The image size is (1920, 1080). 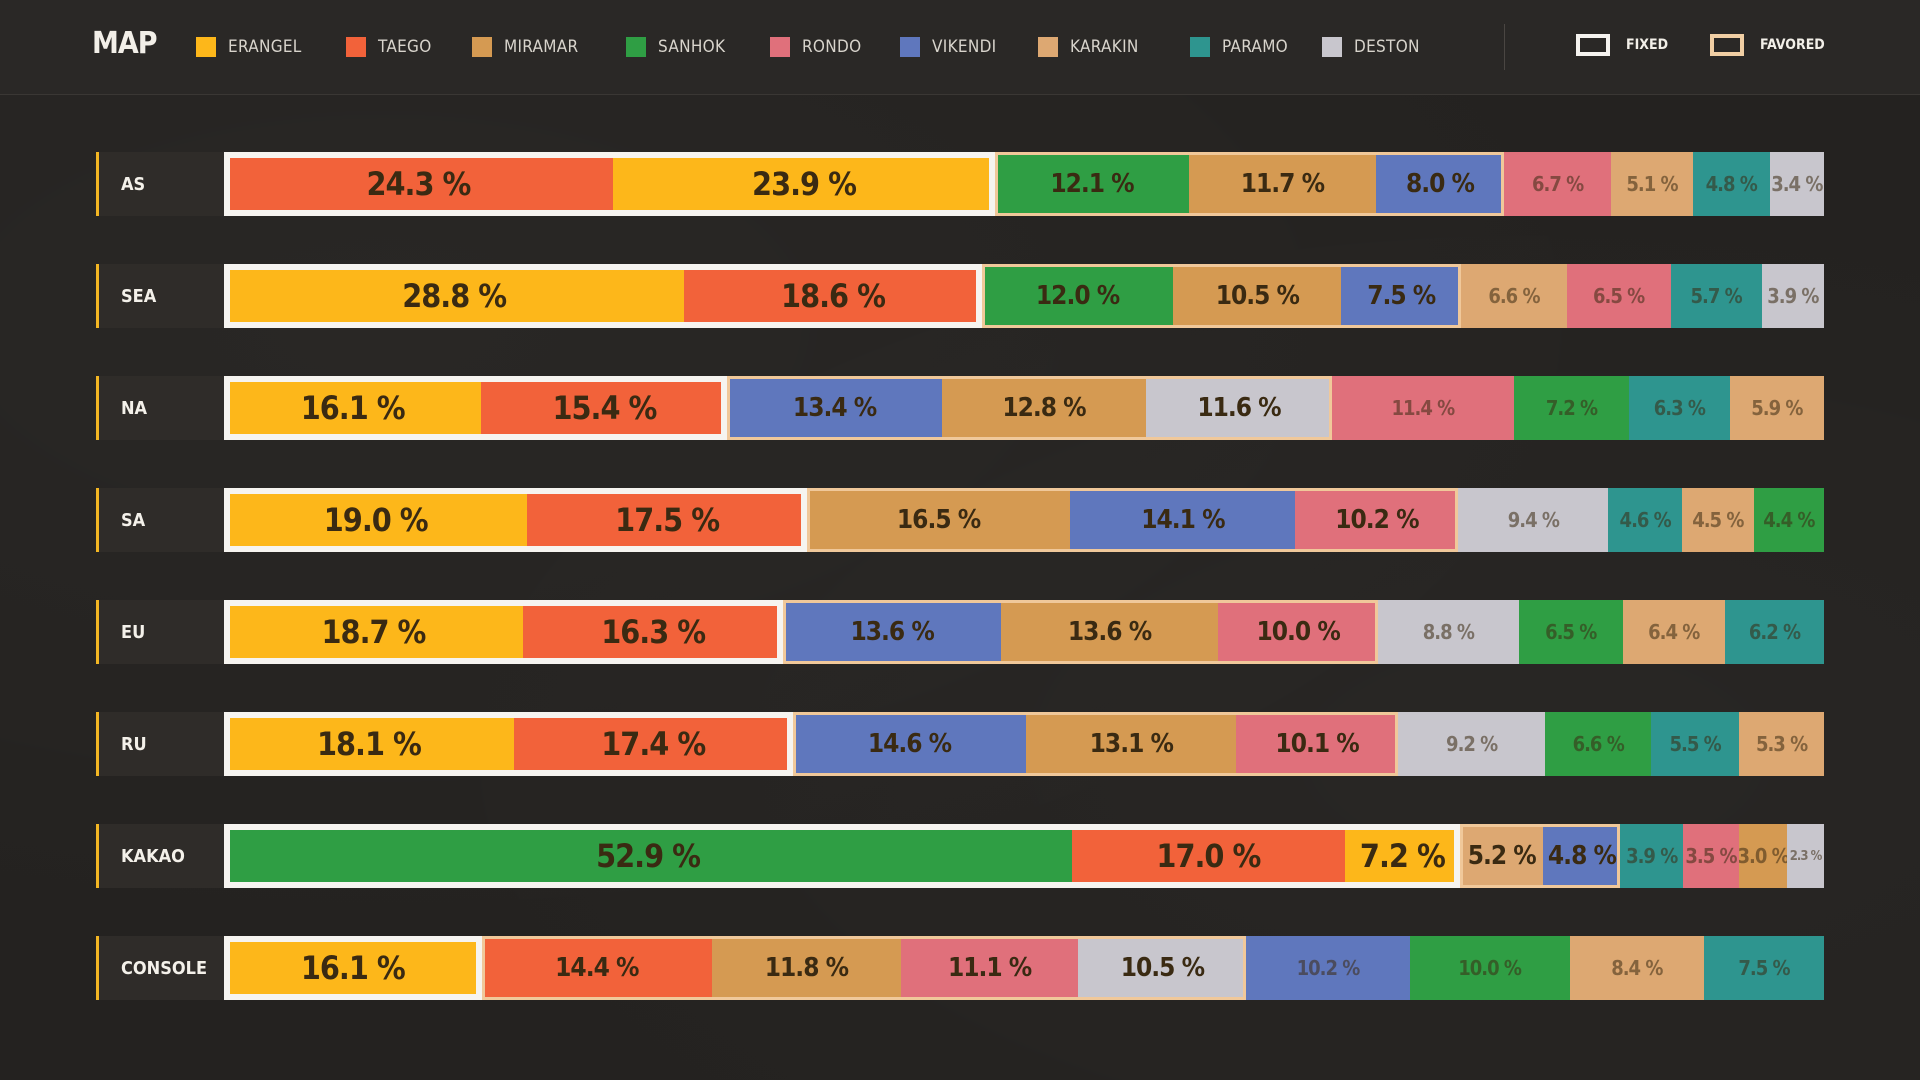 What do you see at coordinates (1257, 296) in the screenshot?
I see `bar-segment-miramar: 10.5 %` at bounding box center [1257, 296].